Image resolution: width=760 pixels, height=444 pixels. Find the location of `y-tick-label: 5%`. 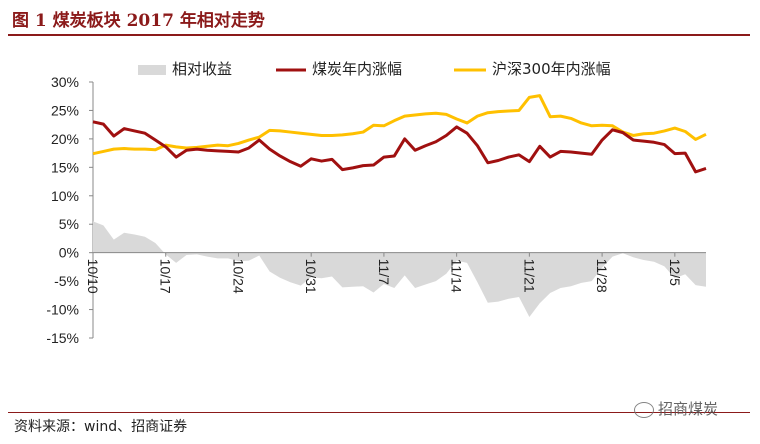

y-tick-label: 5% is located at coordinates (69, 224).